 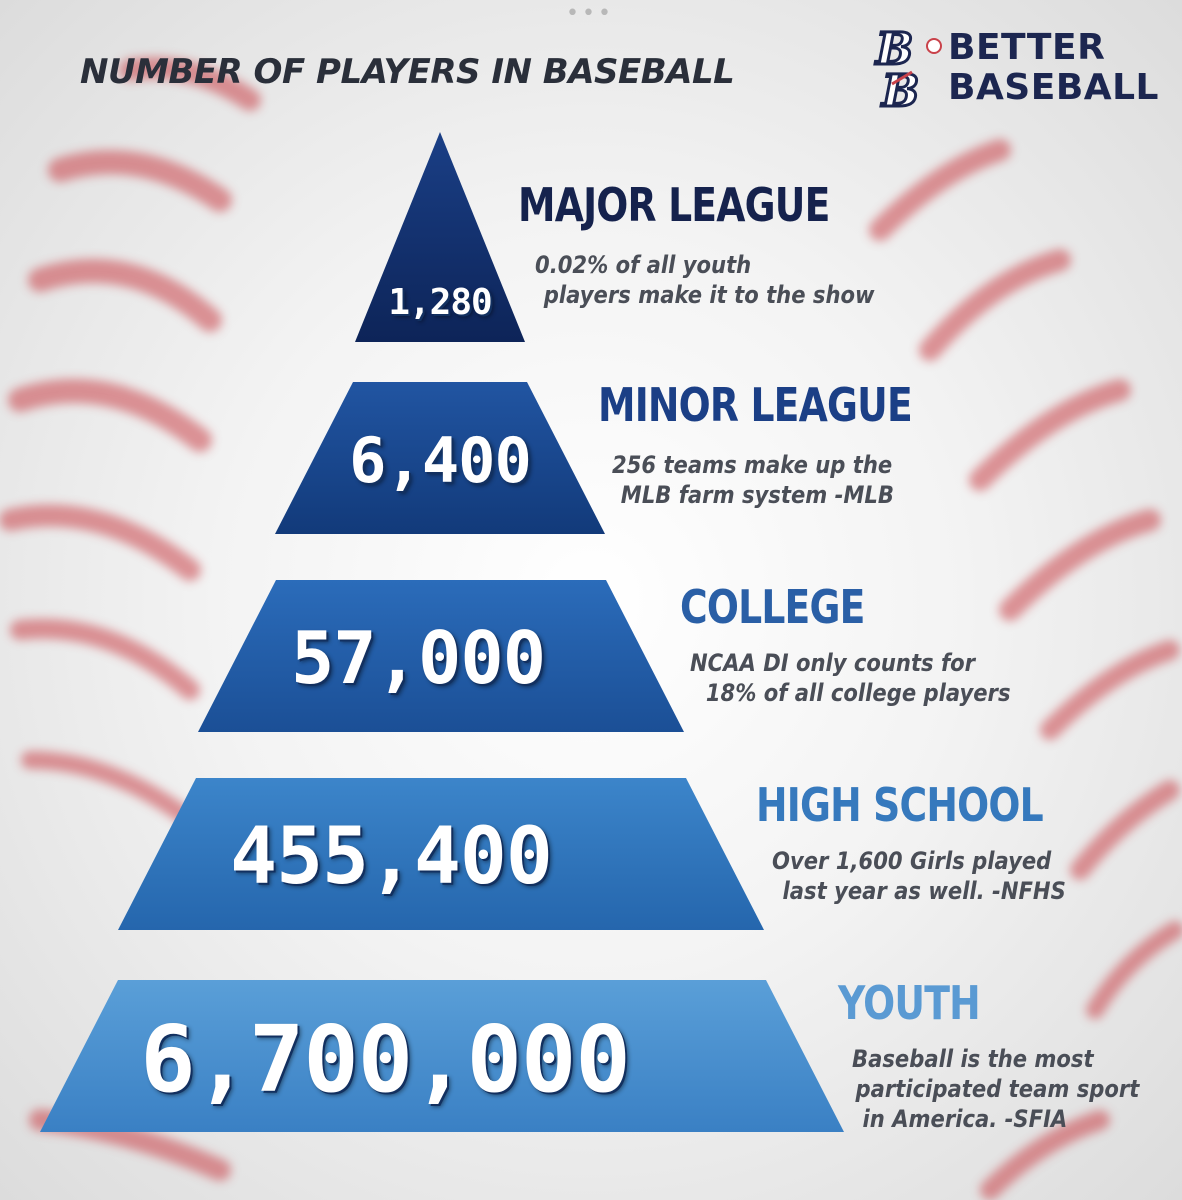 What do you see at coordinates (674, 205) in the screenshot?
I see `tier-heading: MAJOR LEAGUE` at bounding box center [674, 205].